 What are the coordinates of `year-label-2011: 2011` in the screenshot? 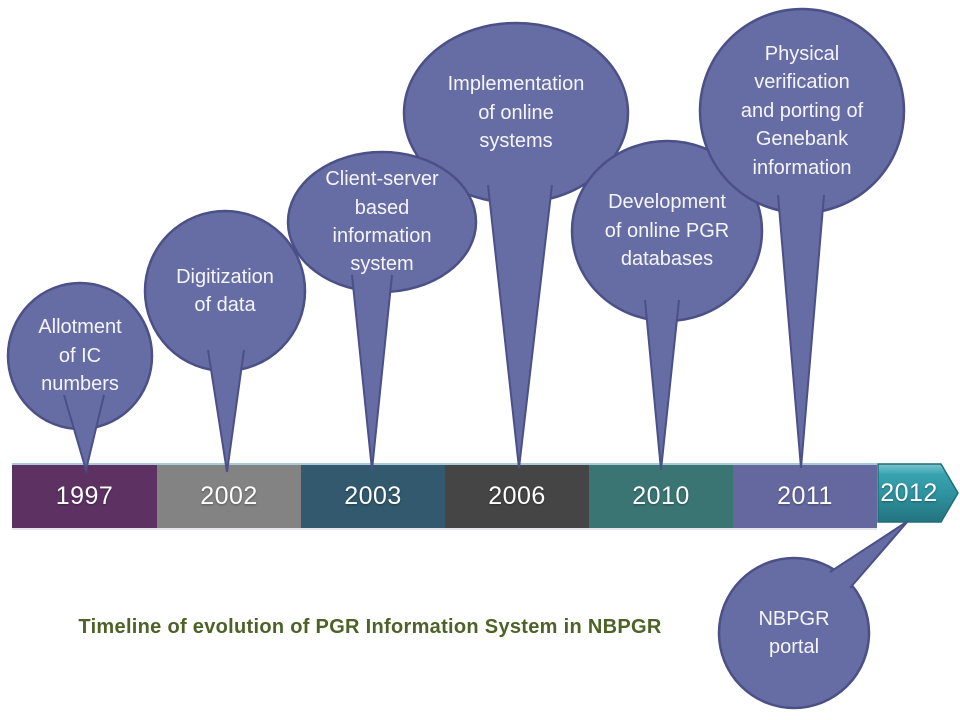 It's located at (805, 496).